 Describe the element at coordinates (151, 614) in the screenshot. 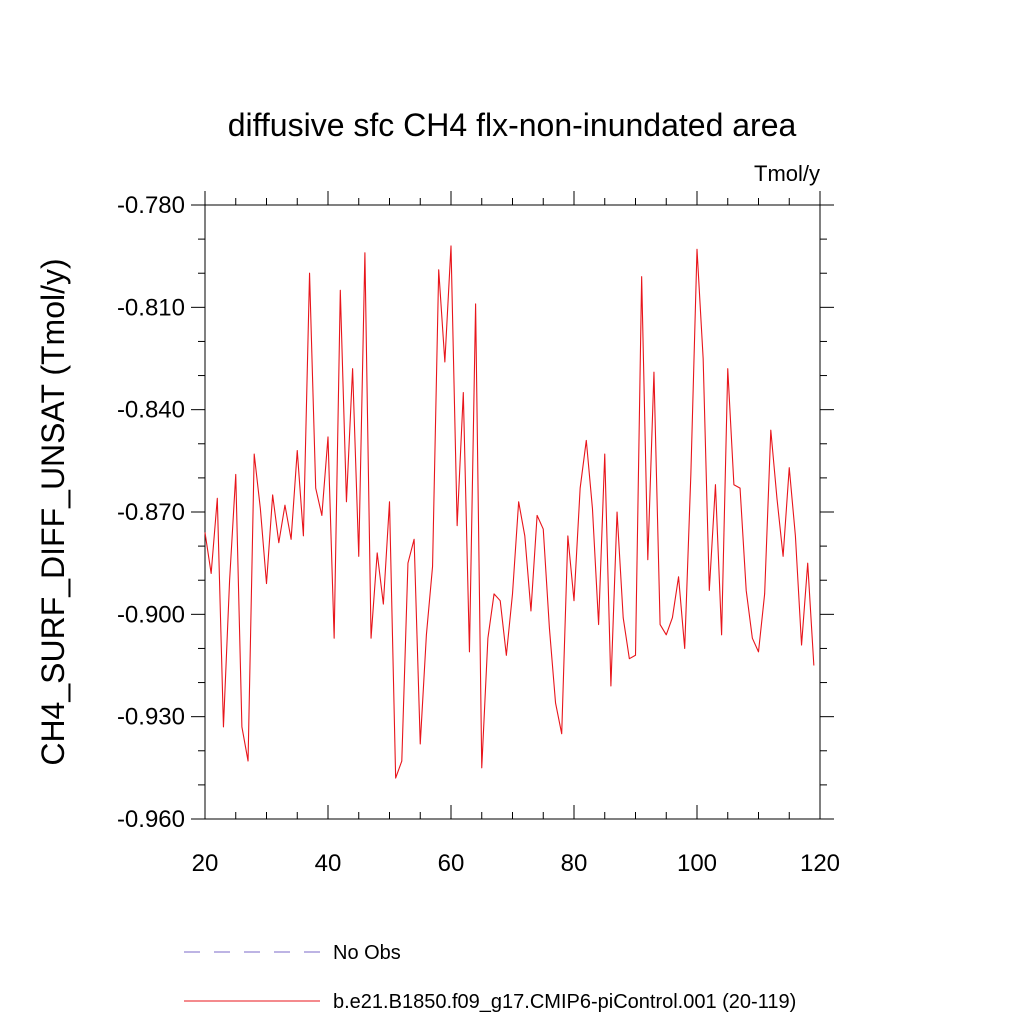

I see `y-tick-label: -0.900` at that location.